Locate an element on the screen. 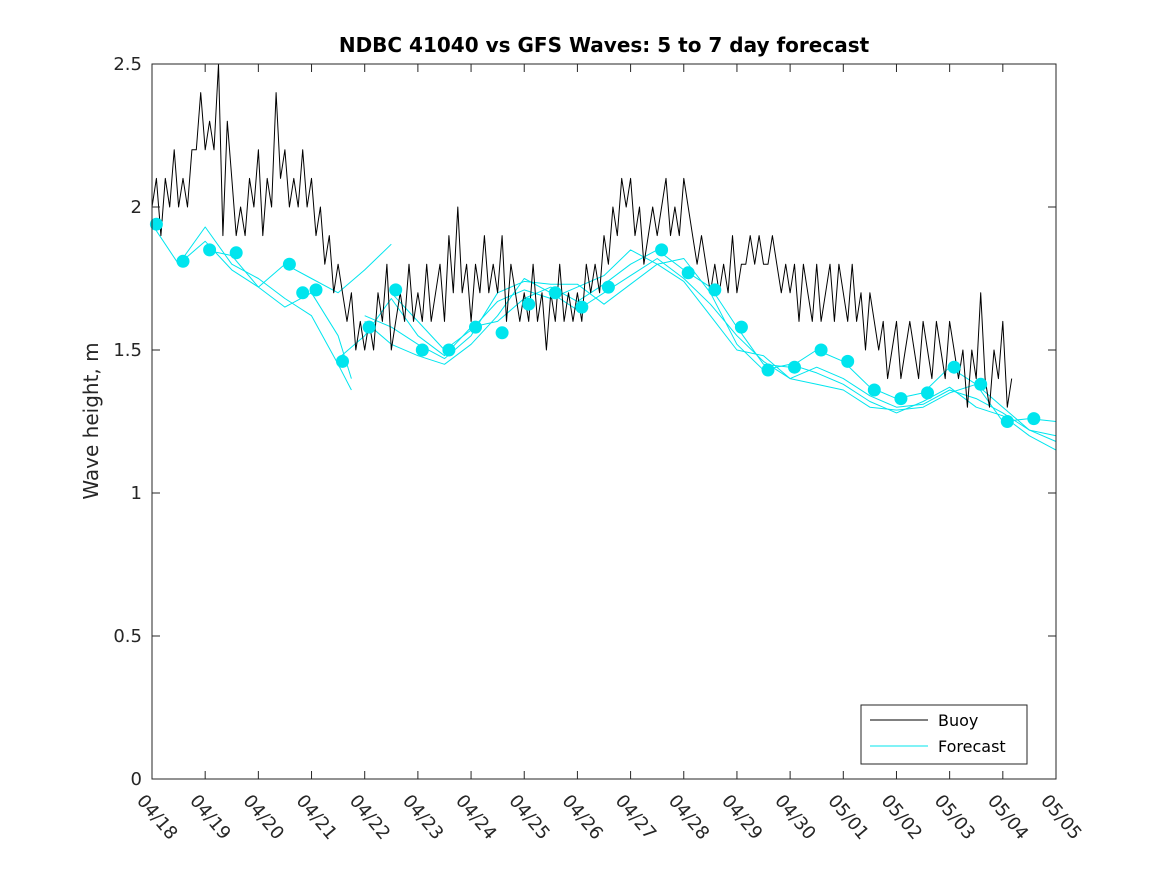 This screenshot has height=875, width=1167. y-axis-label: Wave height, m is located at coordinates (91, 420).